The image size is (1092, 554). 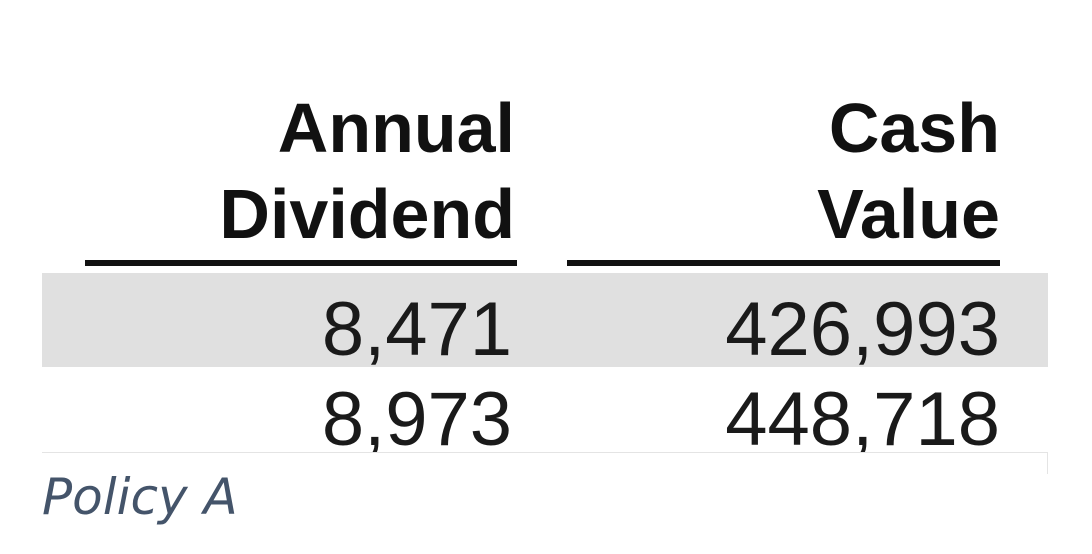 What do you see at coordinates (367, 214) in the screenshot?
I see `column-header: Dividend` at bounding box center [367, 214].